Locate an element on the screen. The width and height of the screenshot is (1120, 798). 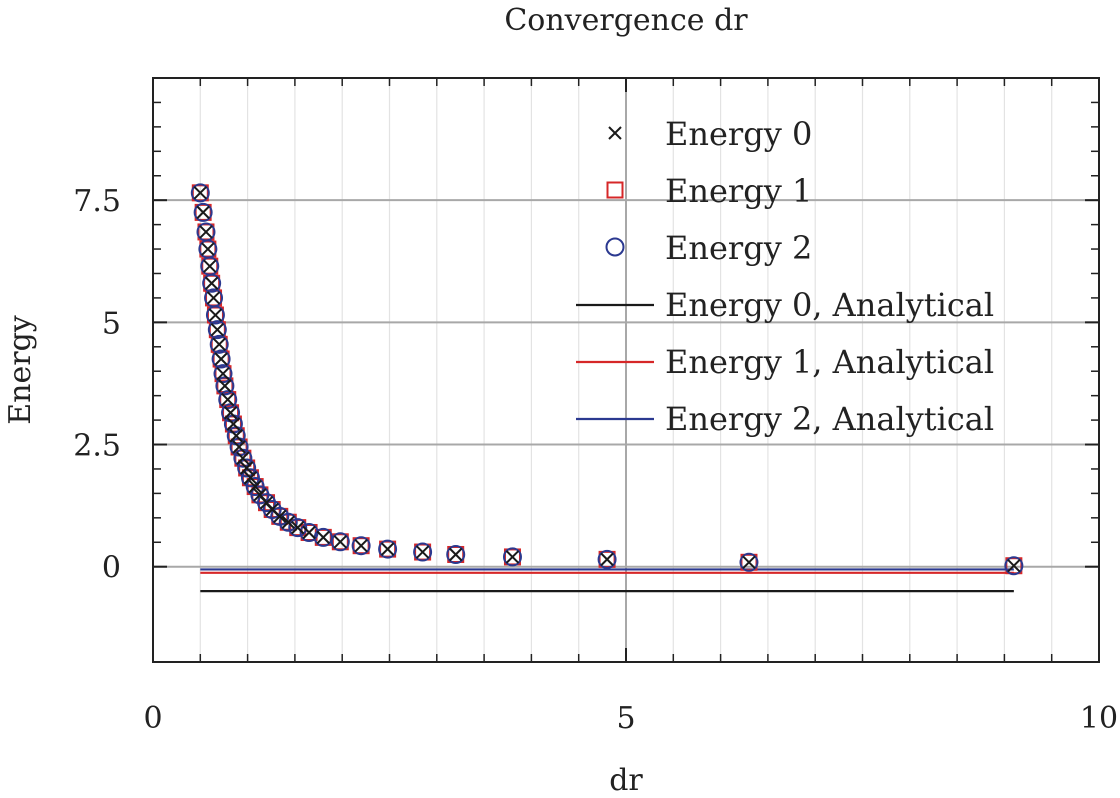
y-tick-label: 5 is located at coordinates (111, 323).